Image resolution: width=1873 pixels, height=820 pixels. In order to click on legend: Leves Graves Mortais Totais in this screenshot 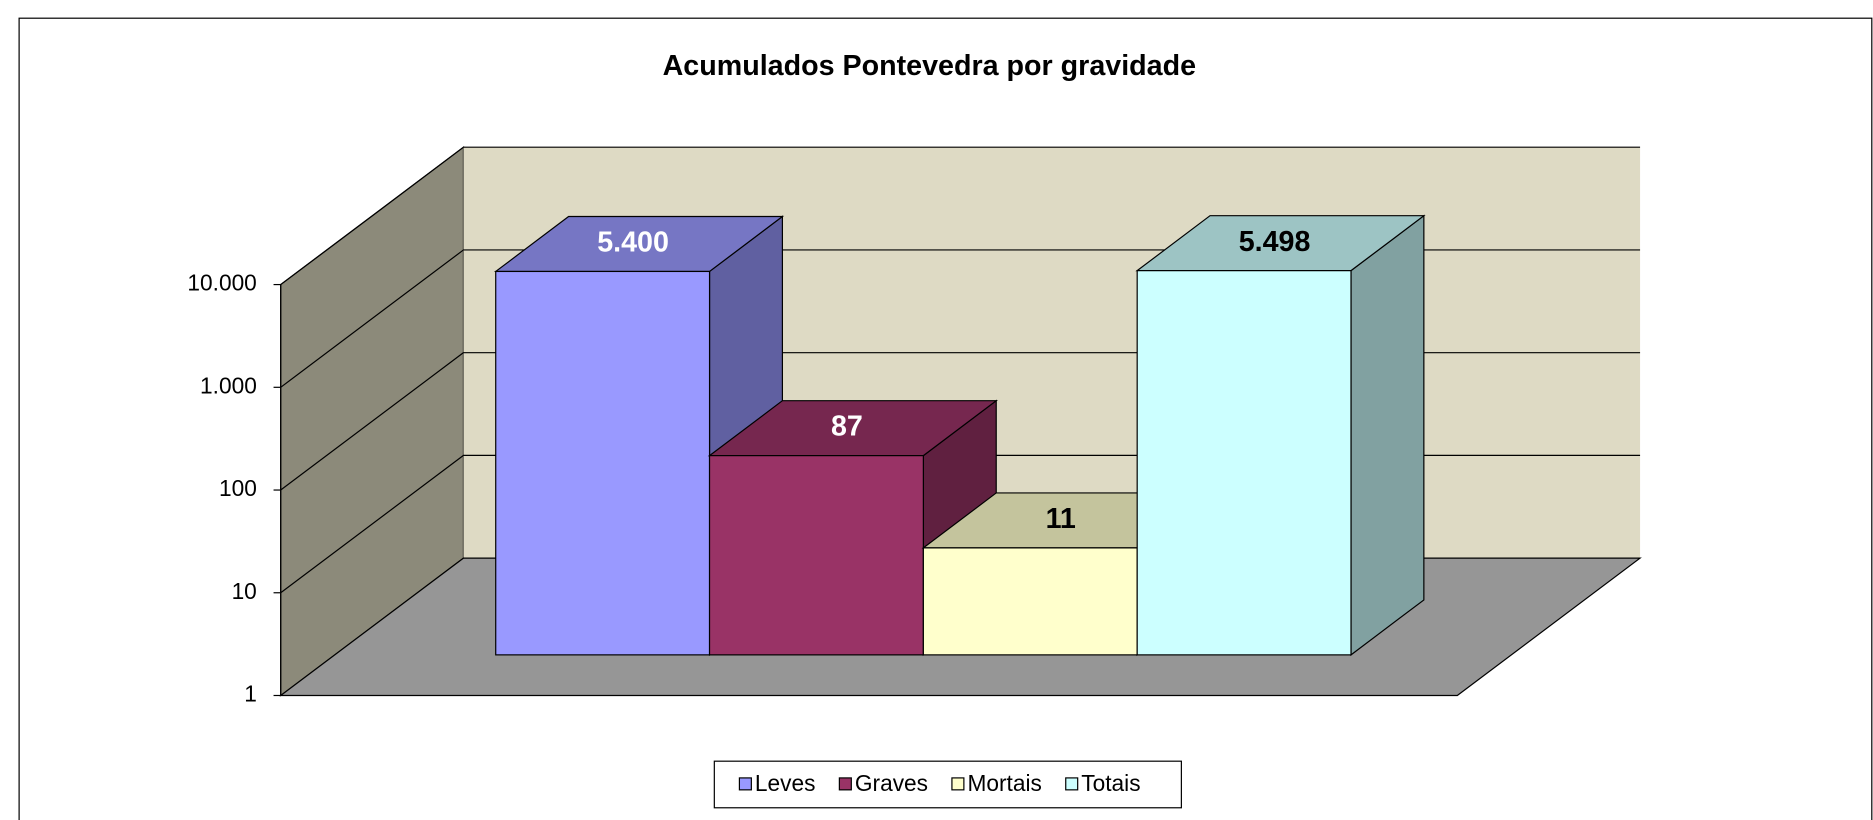, I will do `click(947, 784)`.